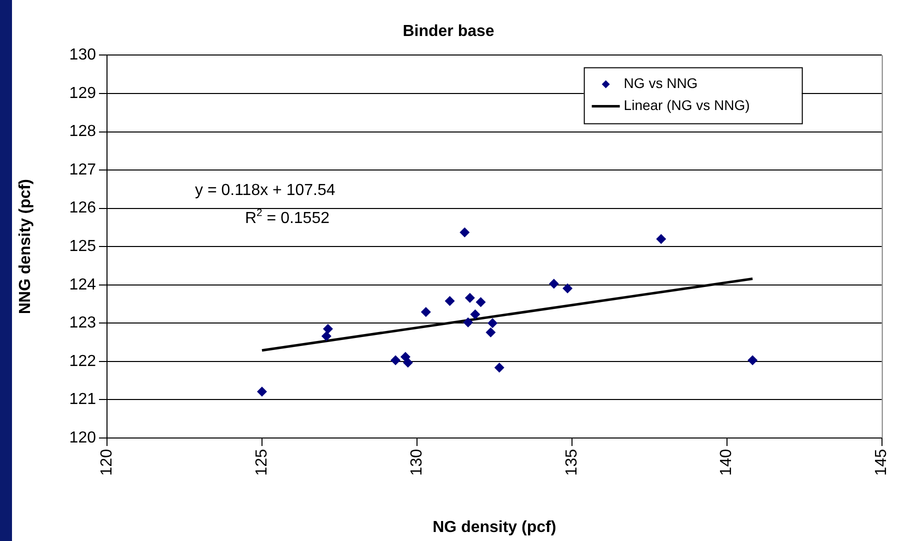  Describe the element at coordinates (82, 208) in the screenshot. I see `y-tick-label: 126` at that location.